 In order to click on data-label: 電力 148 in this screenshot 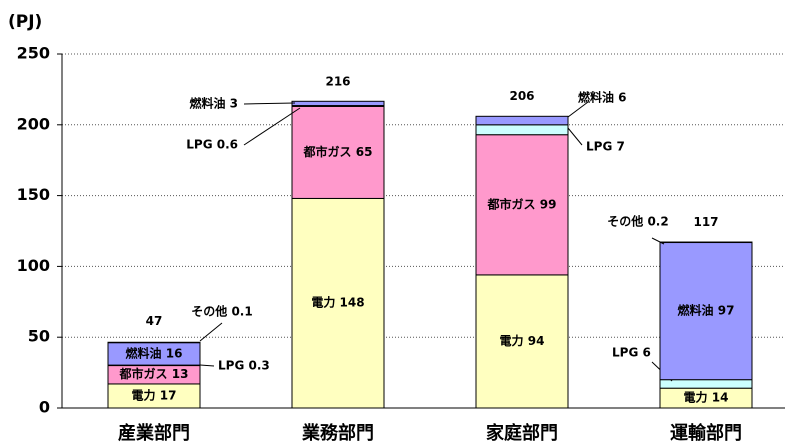, I will do `click(337, 302)`.